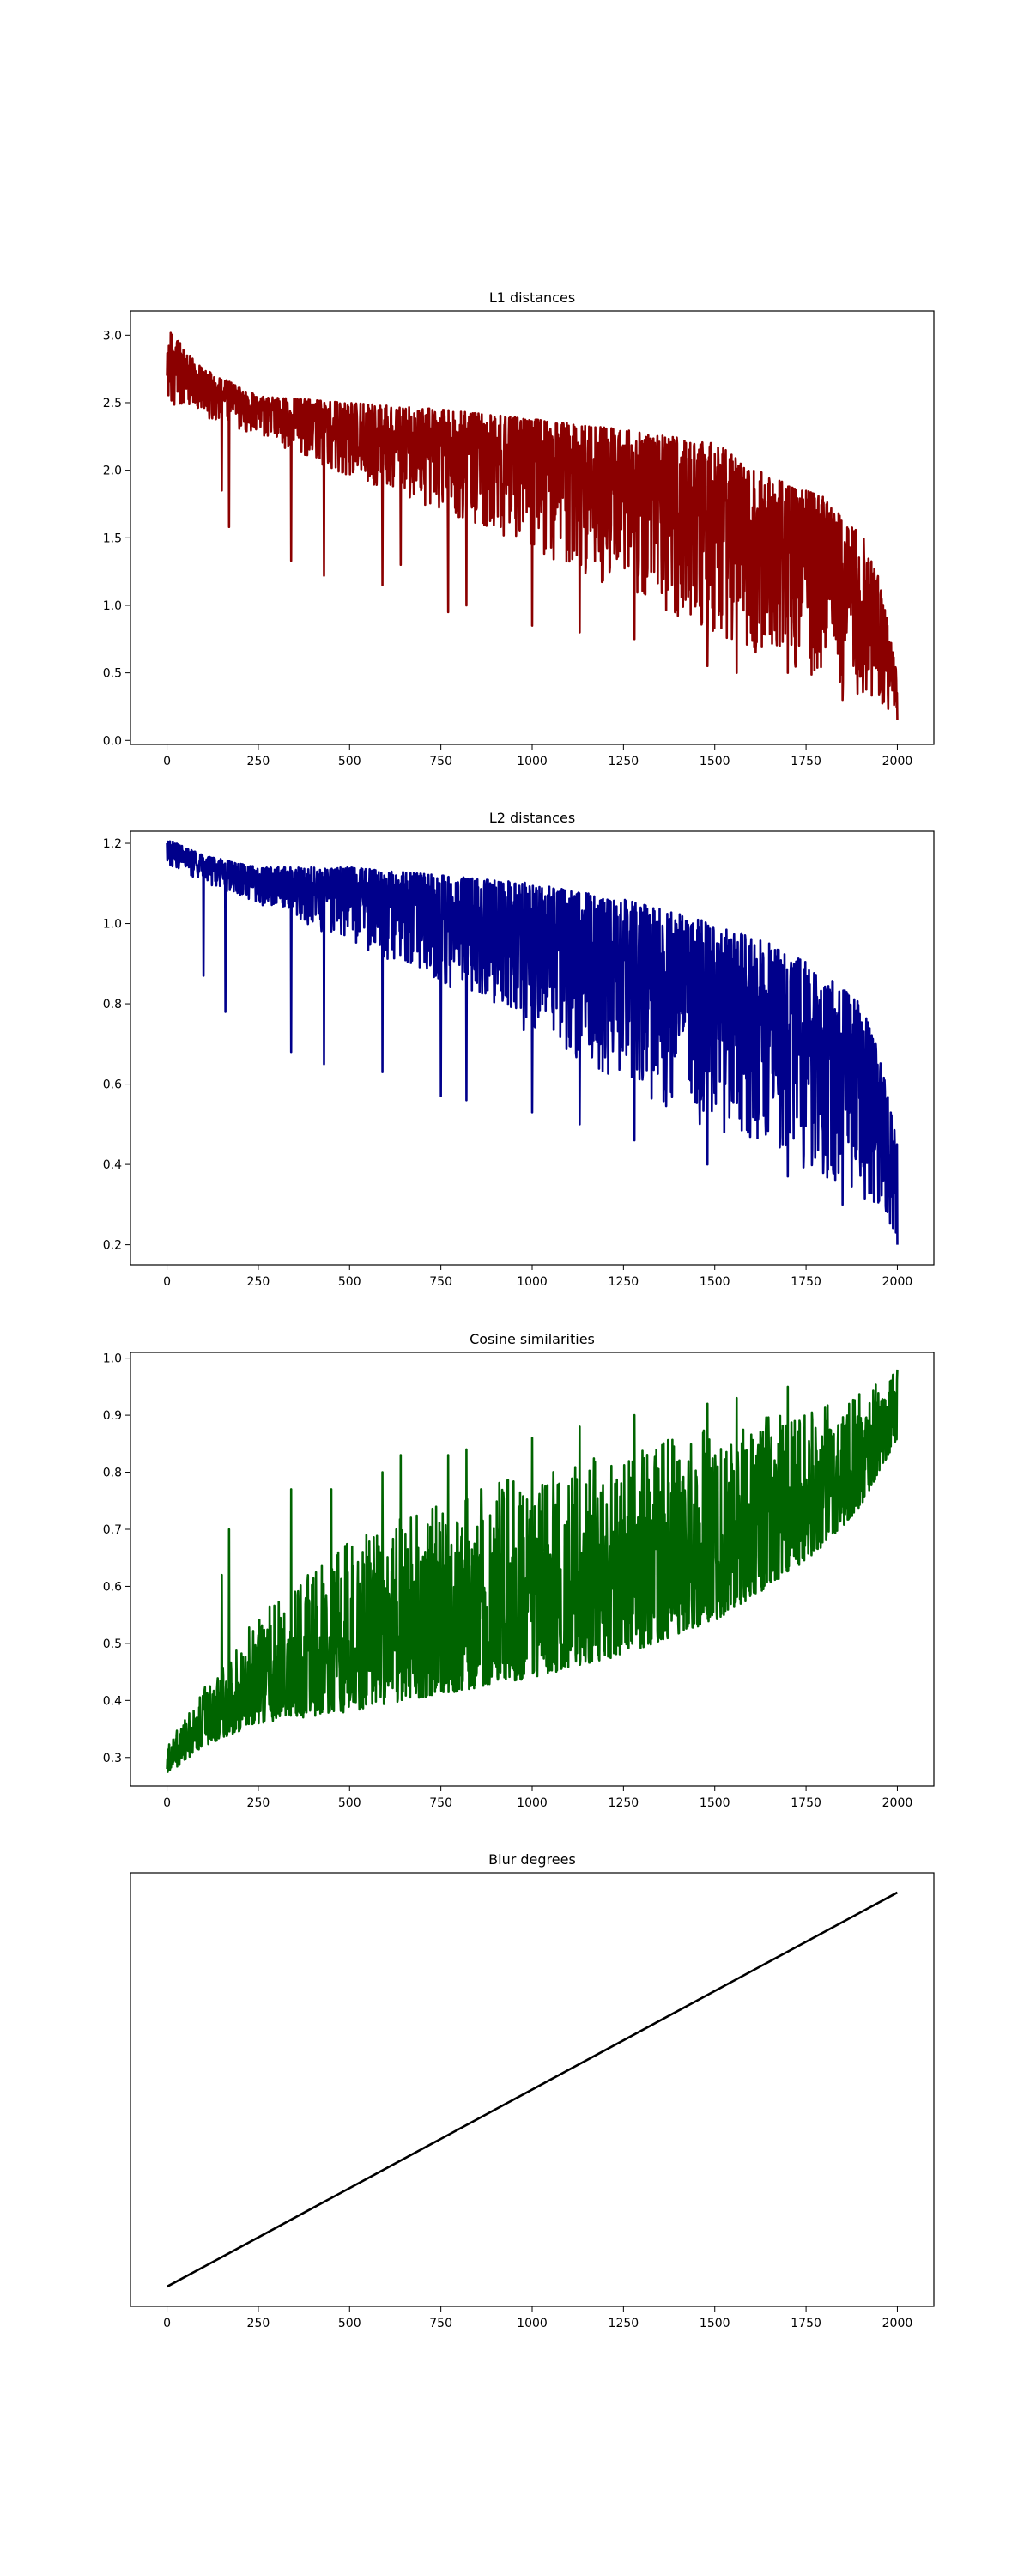  What do you see at coordinates (112, 741) in the screenshot?
I see `y-tick-label: 0.0` at bounding box center [112, 741].